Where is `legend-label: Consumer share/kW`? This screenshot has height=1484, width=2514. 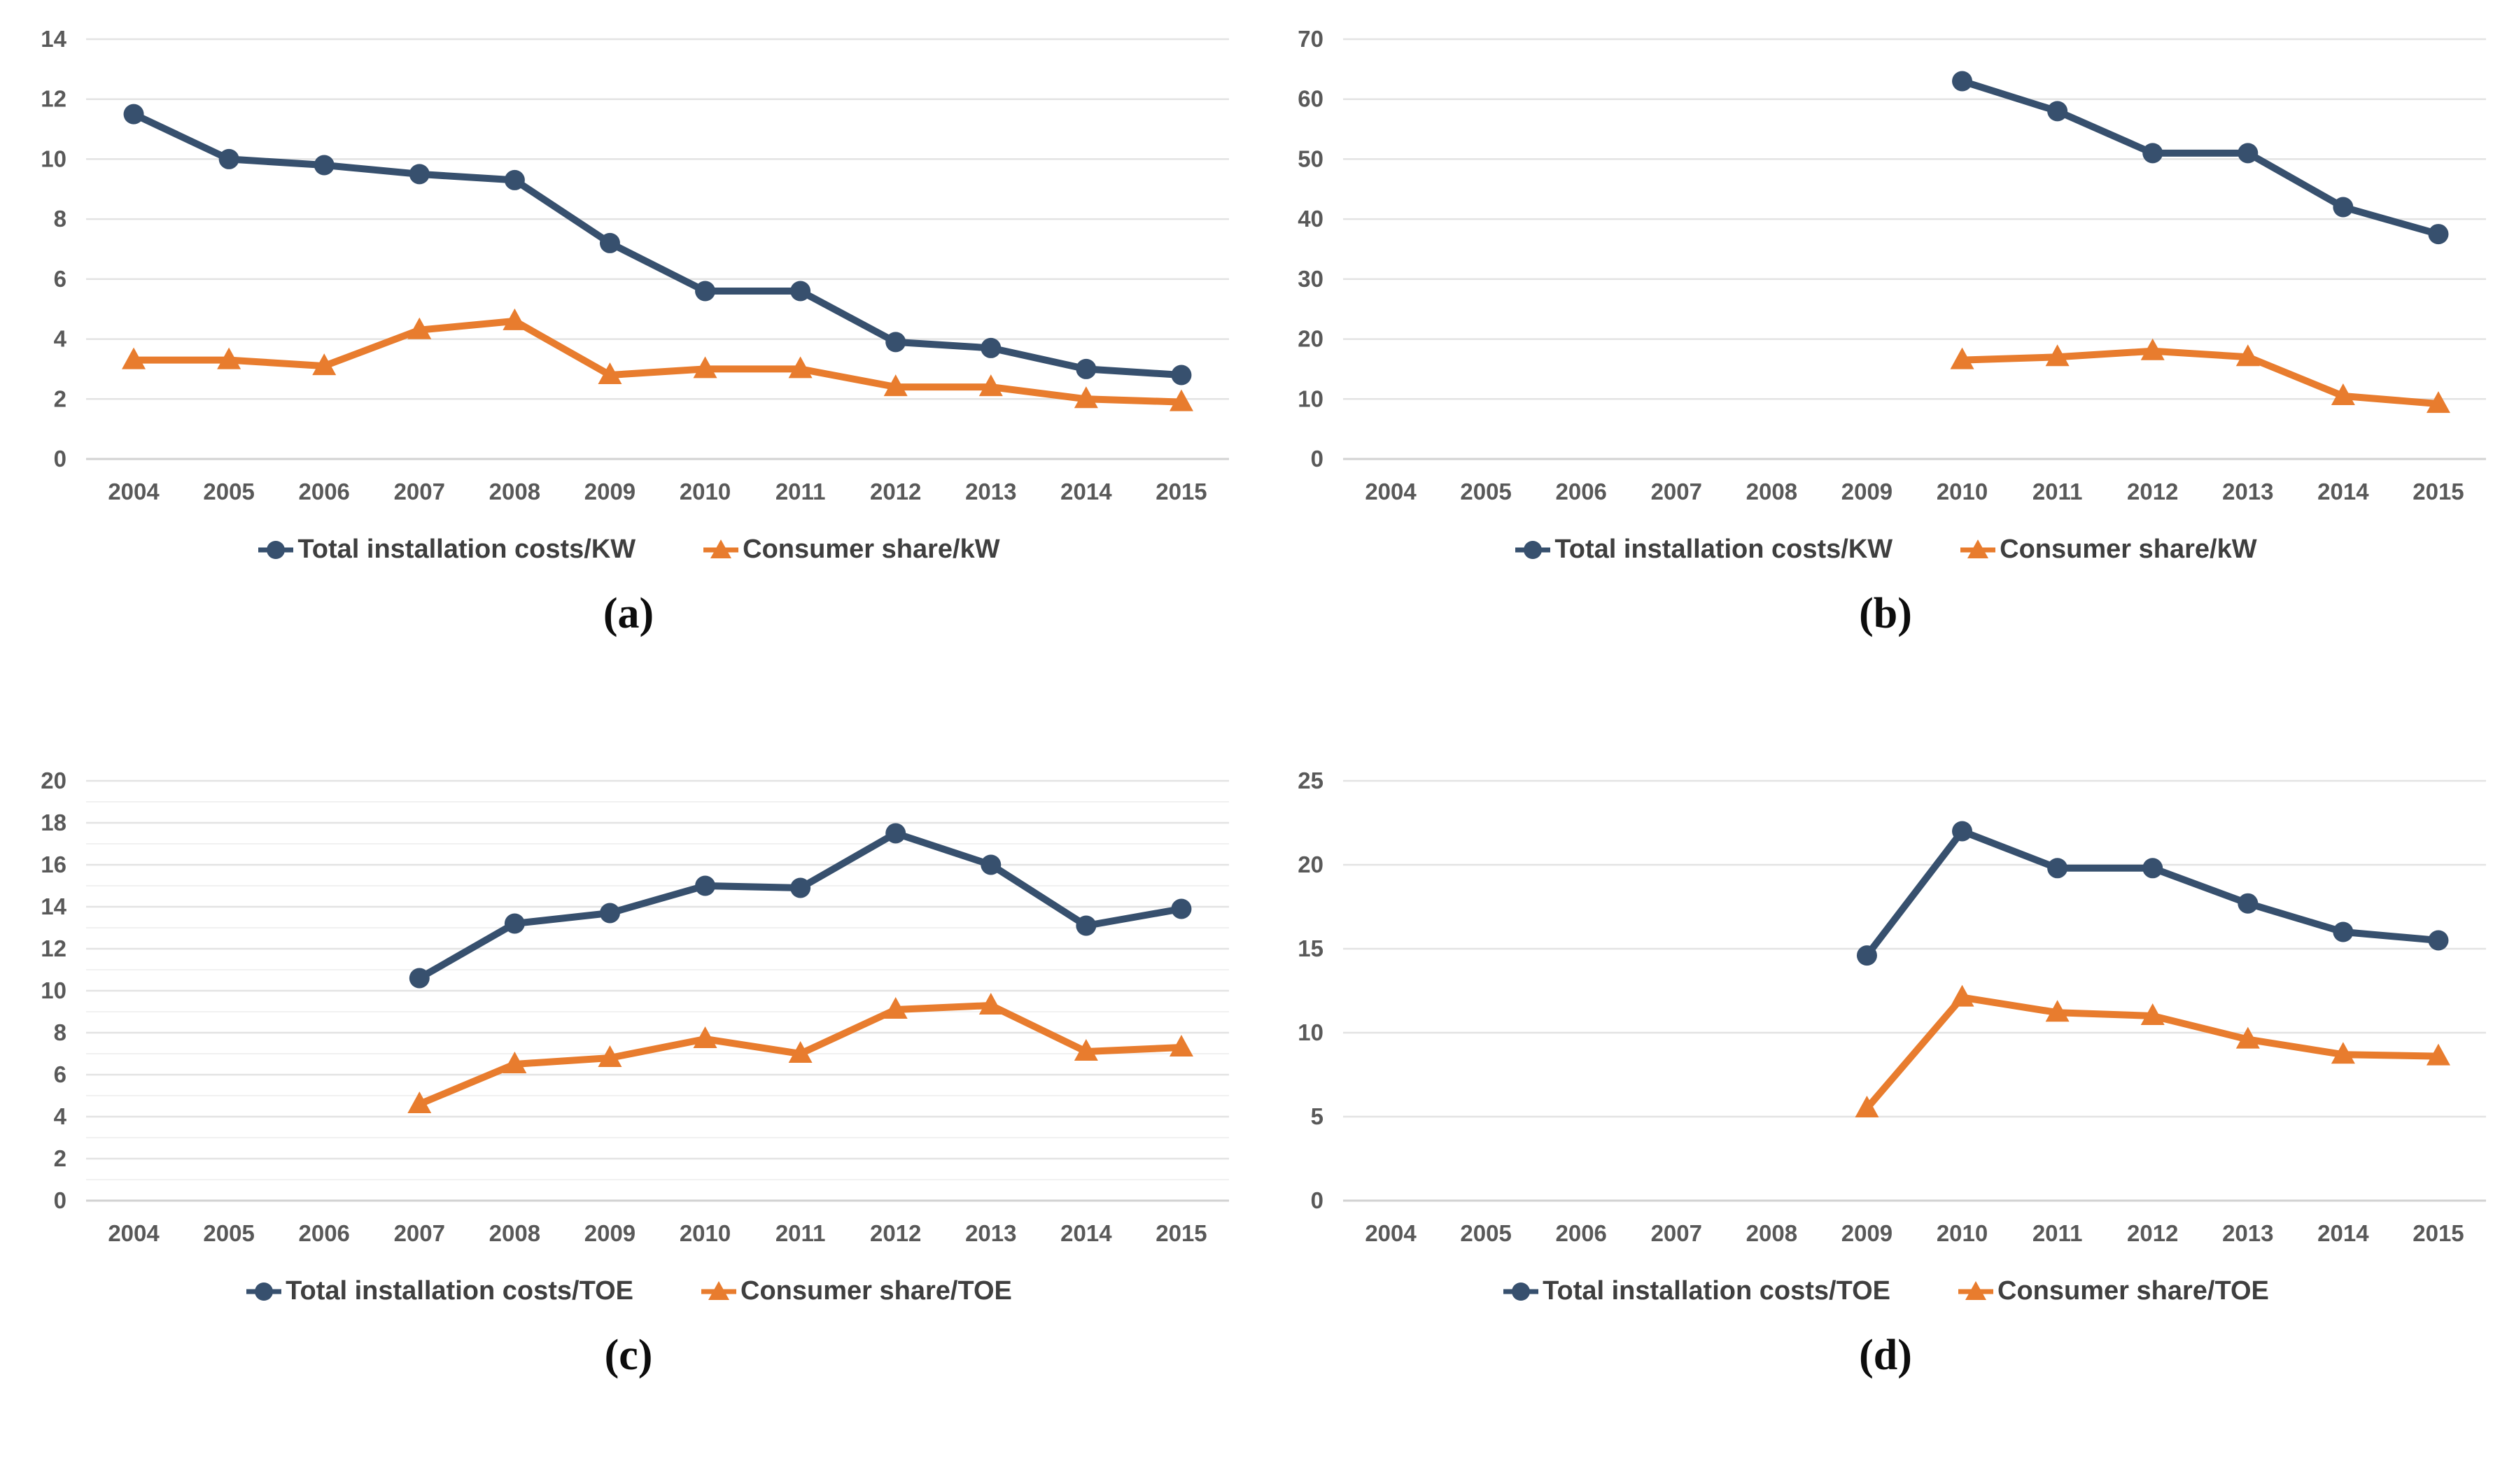 legend-label: Consumer share/kW is located at coordinates (2128, 549).